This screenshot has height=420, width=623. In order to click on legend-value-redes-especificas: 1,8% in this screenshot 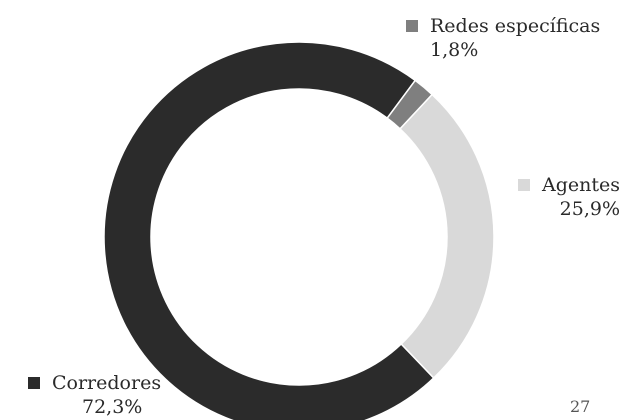, I will do `click(454, 50)`.